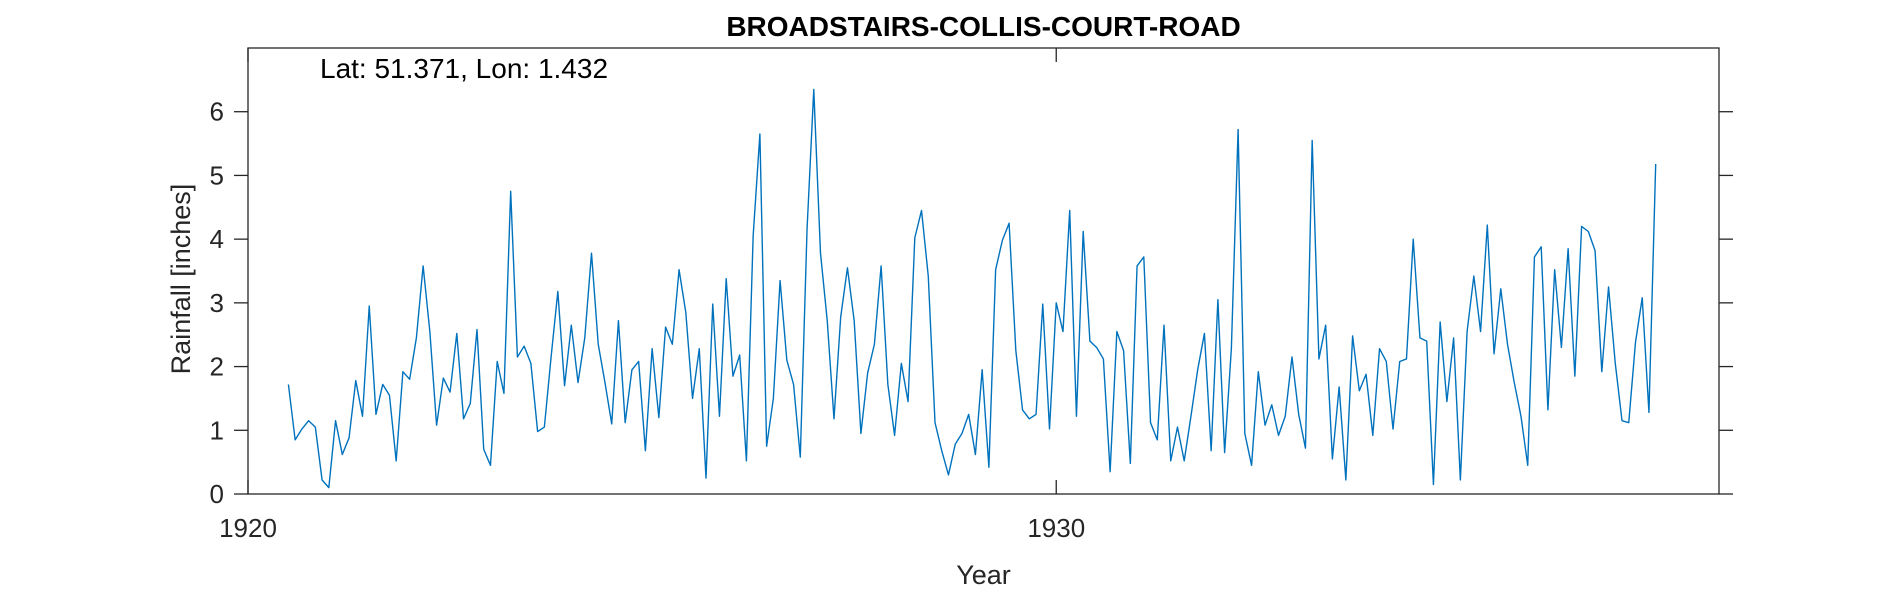 The height and width of the screenshot is (596, 1890). Describe the element at coordinates (1056, 528) in the screenshot. I see `x-tick-label: 1930` at that location.